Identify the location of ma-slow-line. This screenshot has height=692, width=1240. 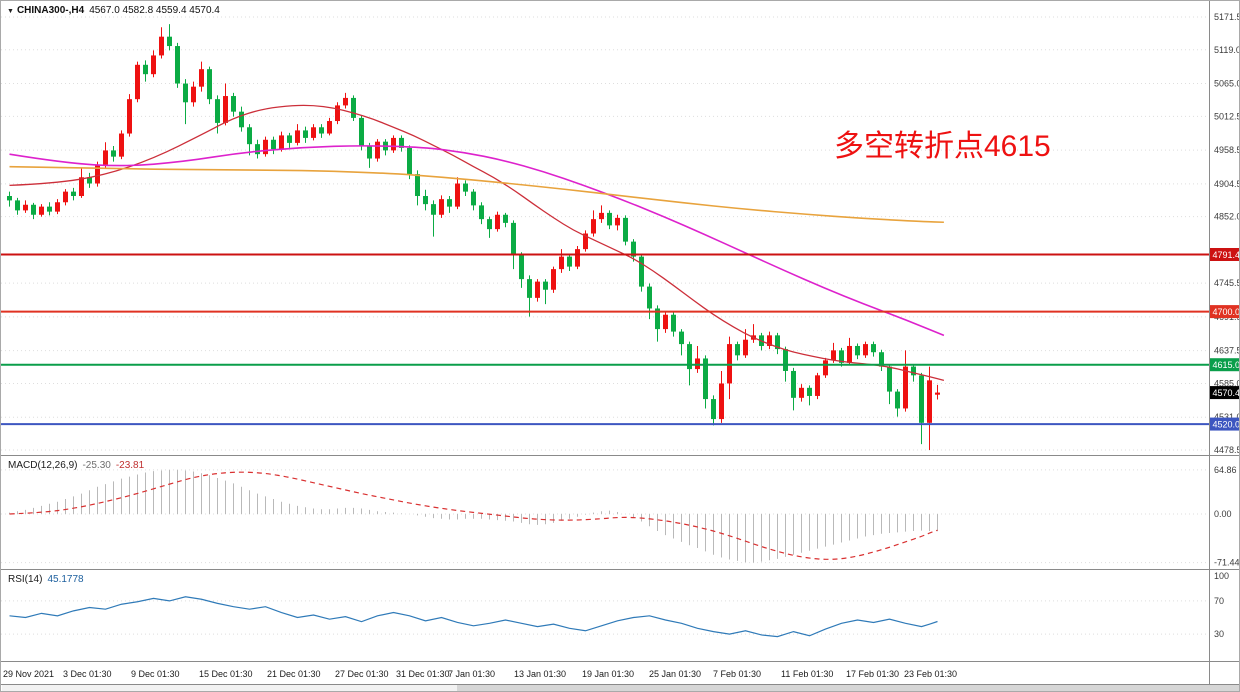
(476, 194).